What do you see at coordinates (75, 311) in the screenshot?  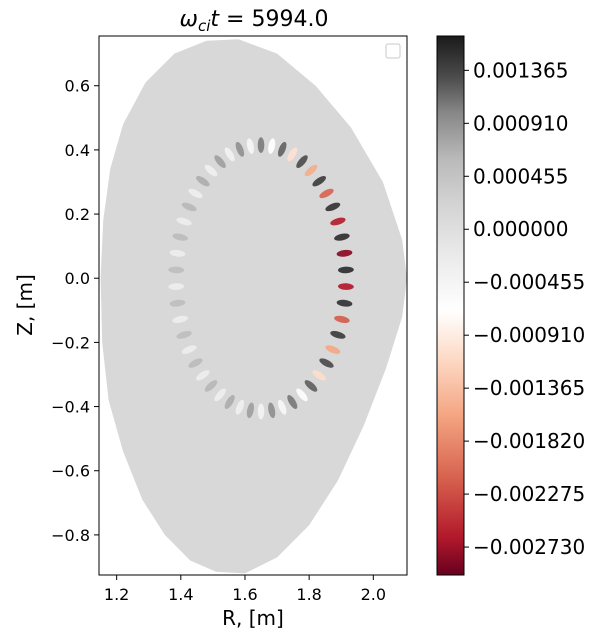 I see `y-axis: 0.6 0.4 0.2 0.0 −0.2 −0.4 −0.6 −0.8` at bounding box center [75, 311].